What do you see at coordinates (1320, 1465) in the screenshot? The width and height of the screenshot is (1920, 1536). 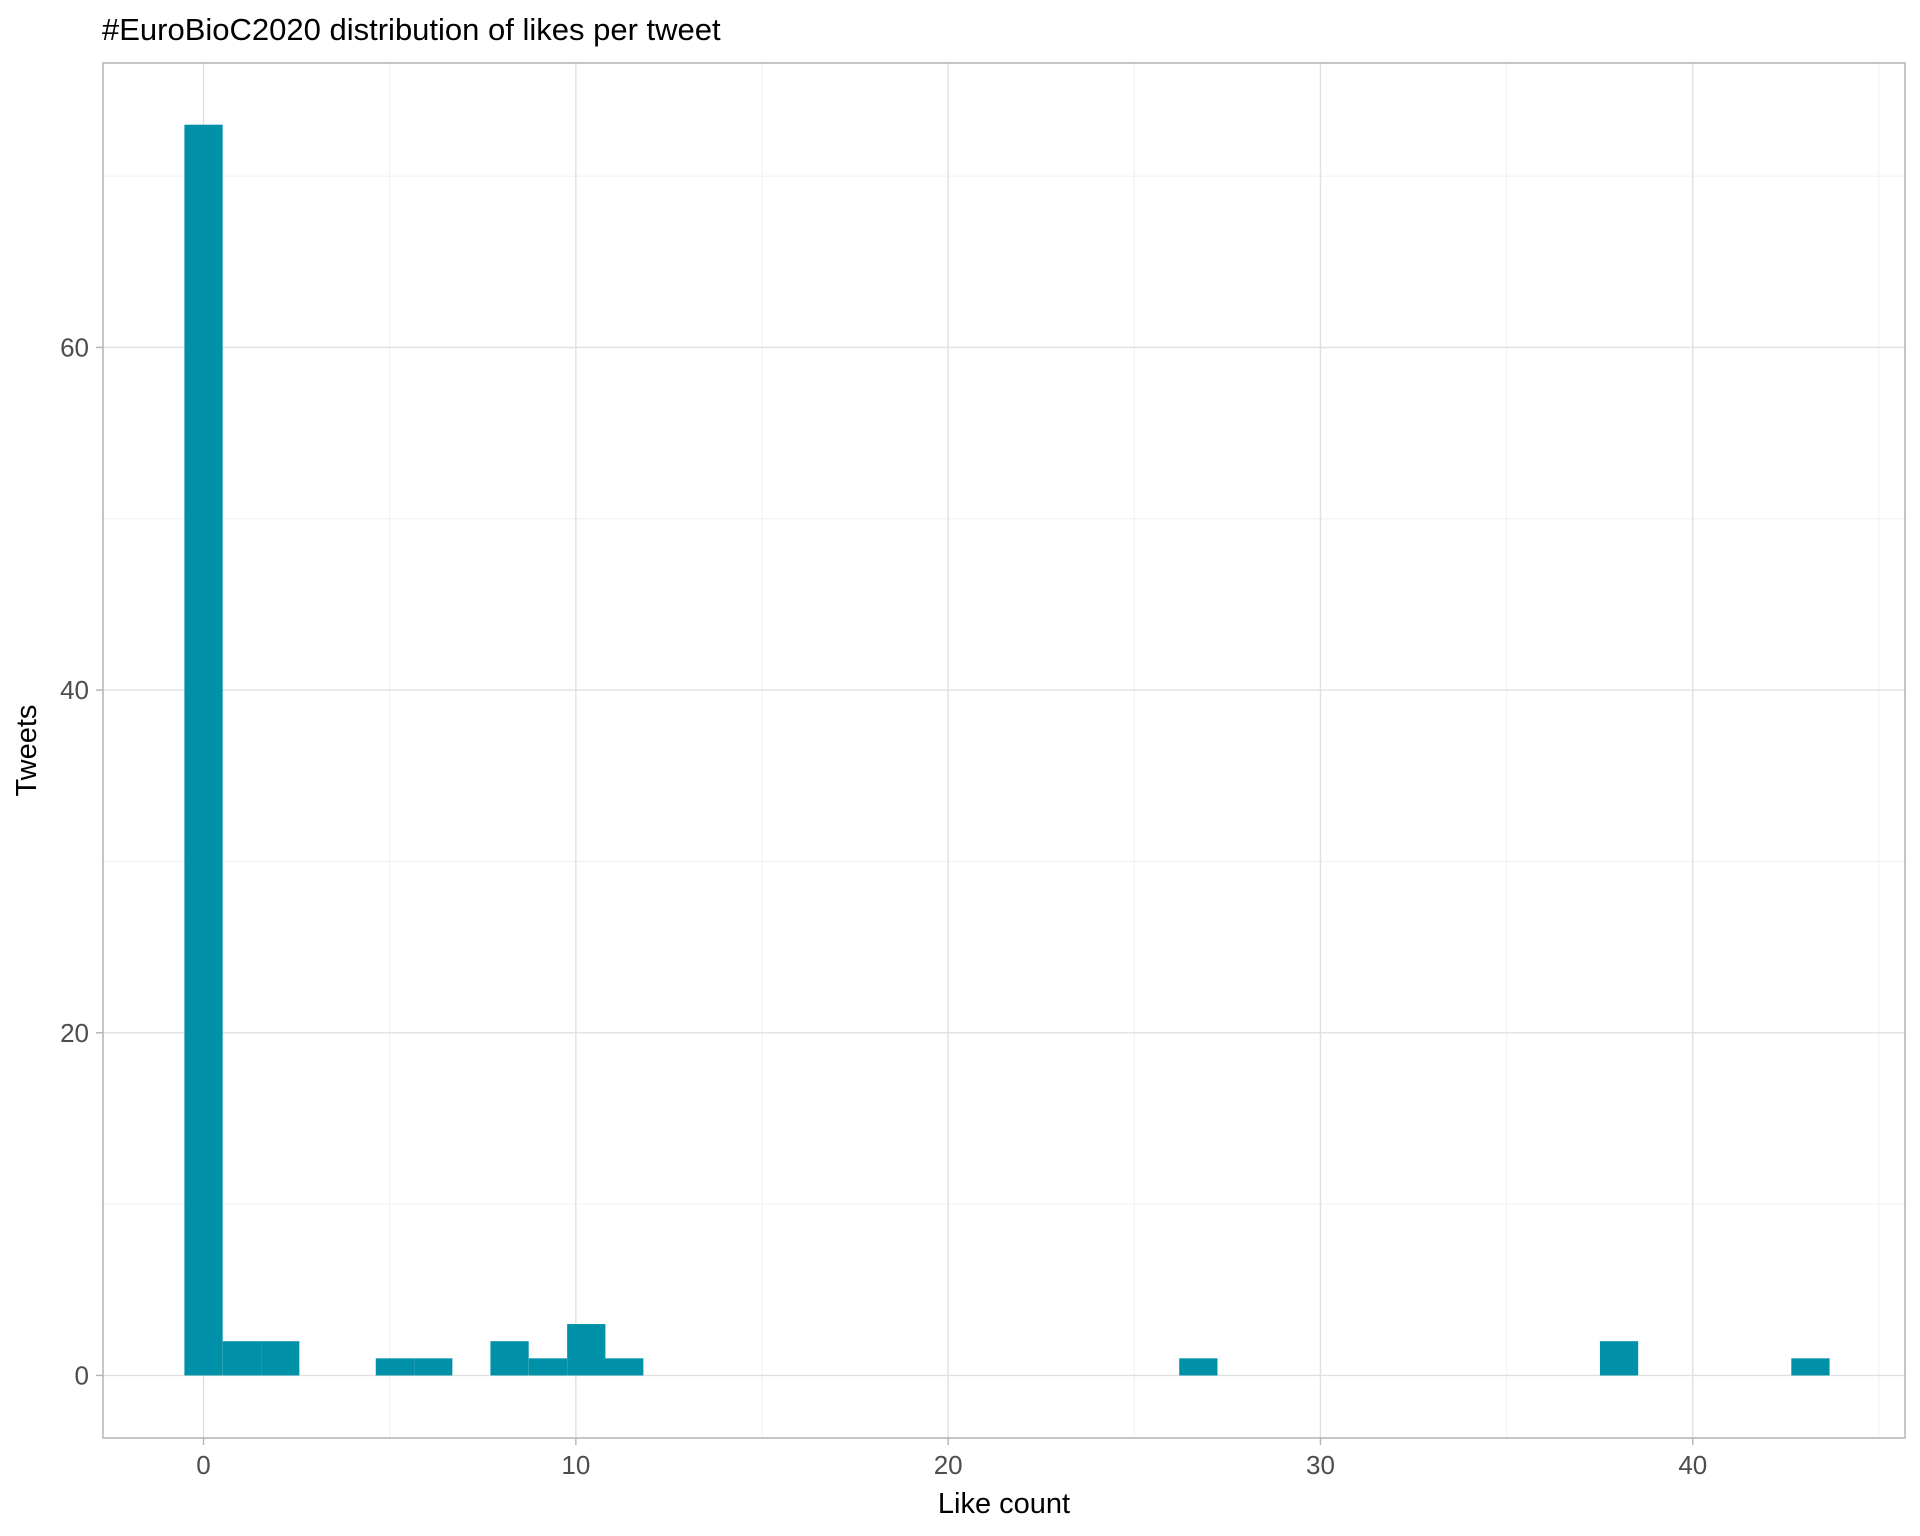 I see `x-tick-label: 30` at bounding box center [1320, 1465].